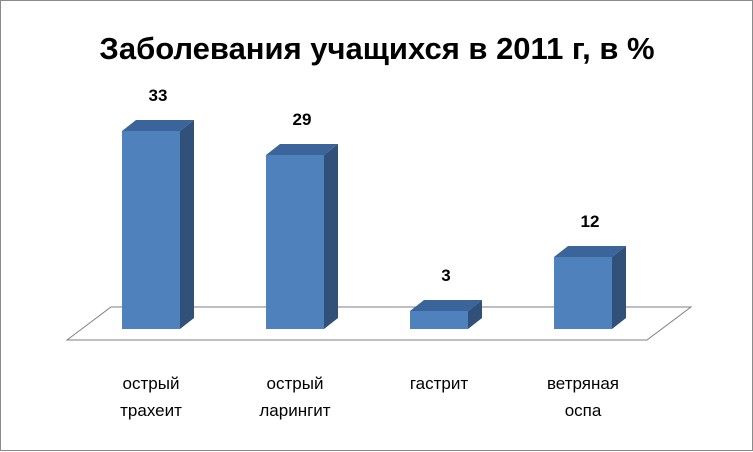  I want to click on category-label: гастрит, so click(439, 383).